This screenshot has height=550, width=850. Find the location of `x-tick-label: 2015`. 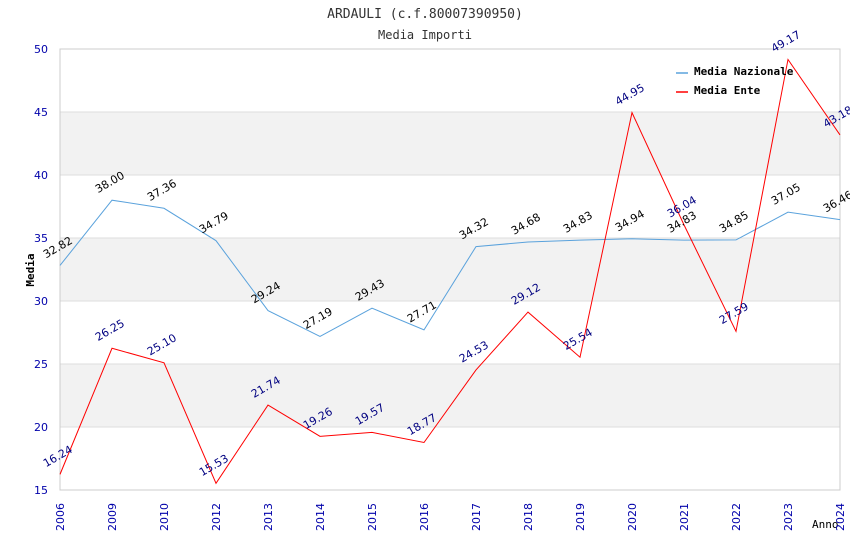

x-tick-label: 2015 is located at coordinates (372, 517).